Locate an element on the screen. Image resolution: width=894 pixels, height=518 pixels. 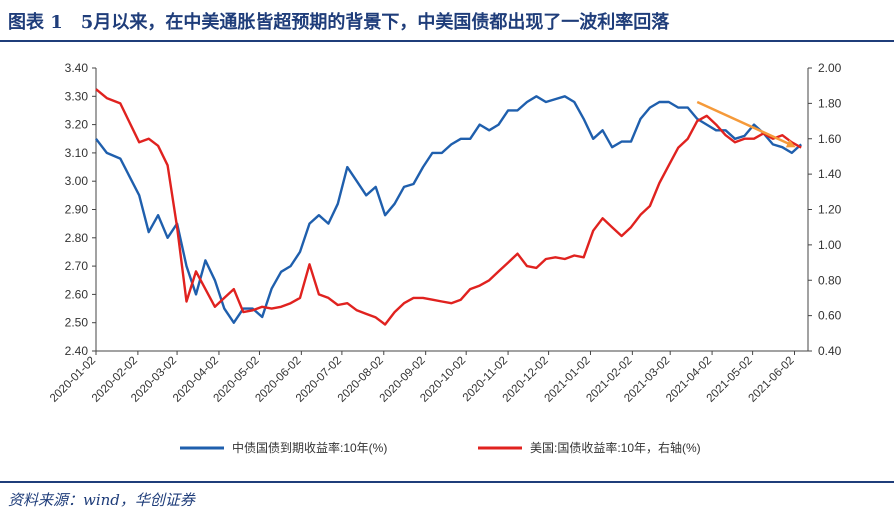
legend-china-label: 中债国债到期收益率:10年(%) is located at coordinates (309, 447).